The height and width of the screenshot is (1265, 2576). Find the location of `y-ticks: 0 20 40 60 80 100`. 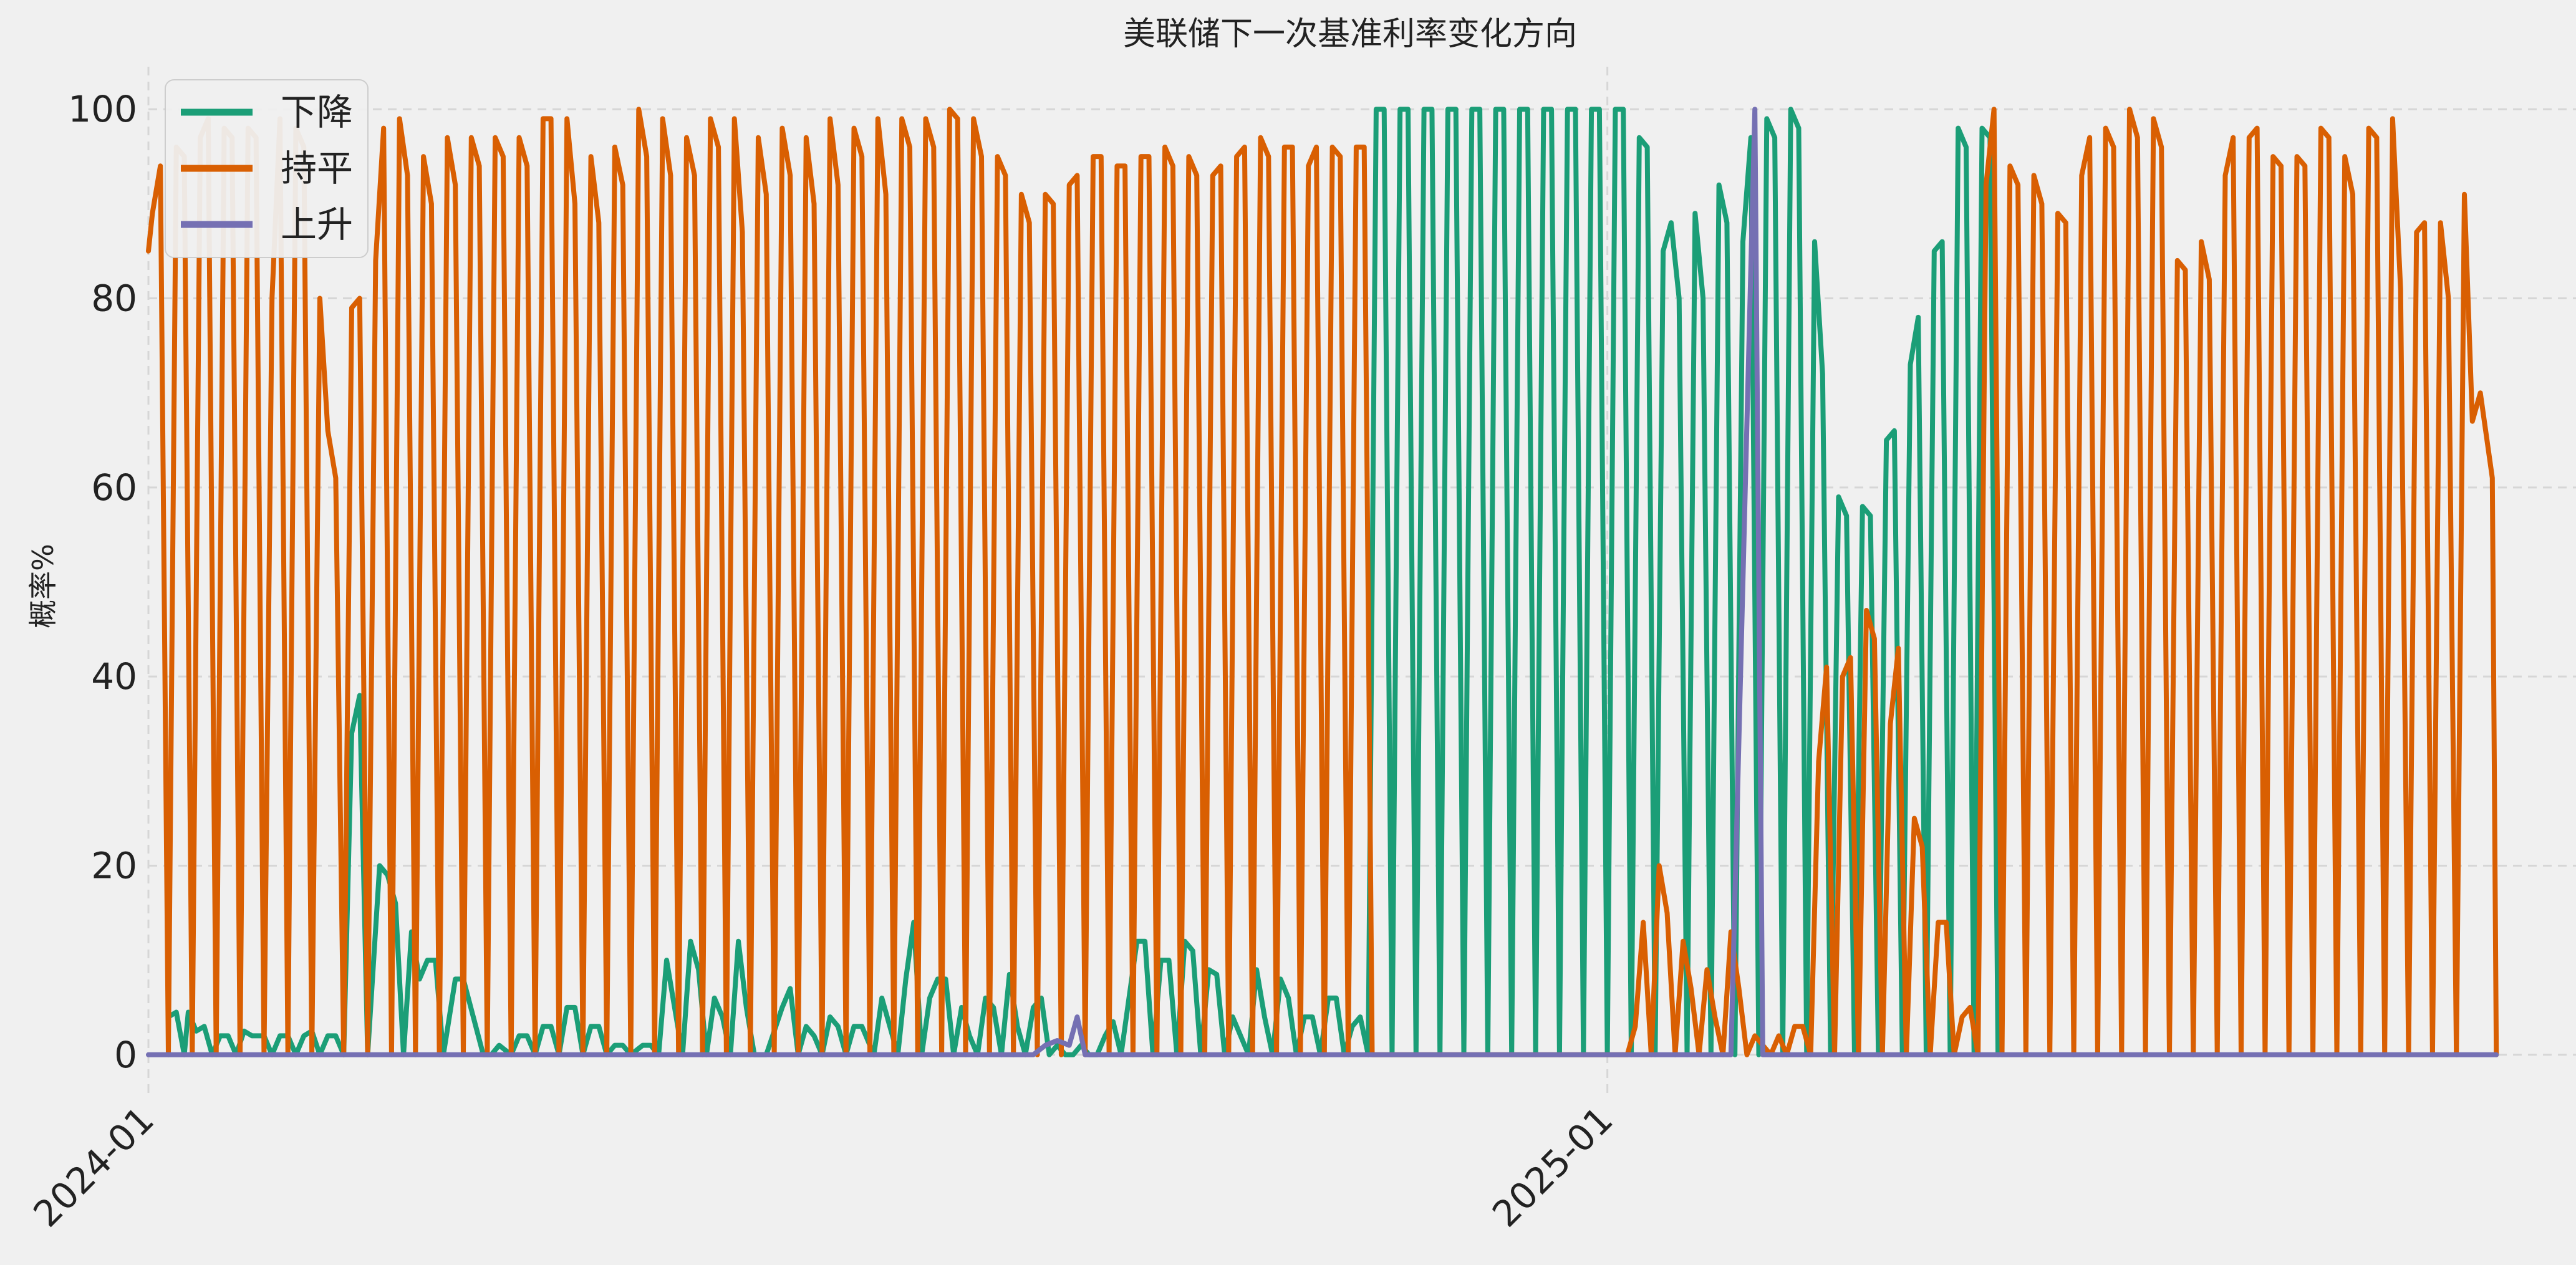

y-ticks: 0 20 40 60 80 100 is located at coordinates (102, 582).